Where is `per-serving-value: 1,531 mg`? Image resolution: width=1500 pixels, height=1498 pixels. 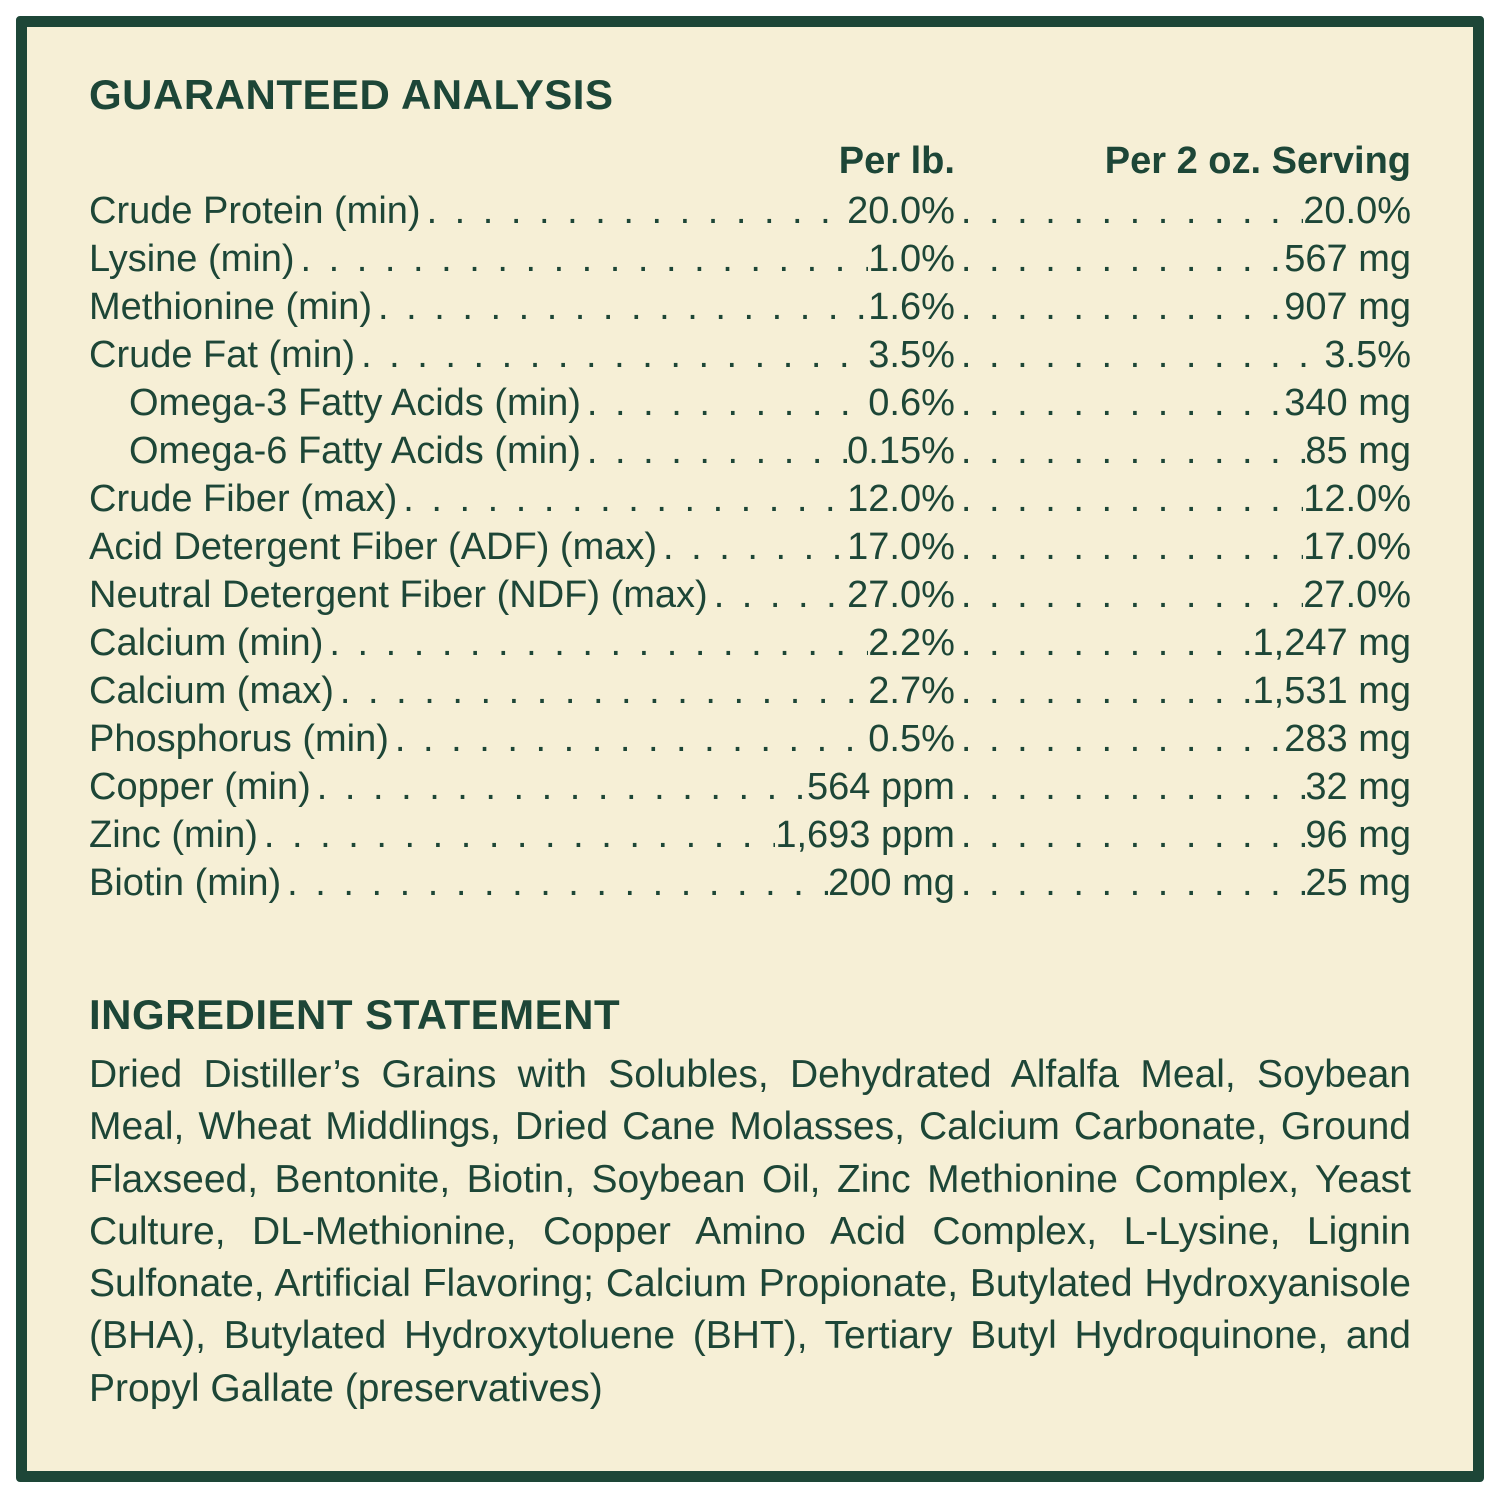 per-serving-value: 1,531 mg is located at coordinates (1331, 691).